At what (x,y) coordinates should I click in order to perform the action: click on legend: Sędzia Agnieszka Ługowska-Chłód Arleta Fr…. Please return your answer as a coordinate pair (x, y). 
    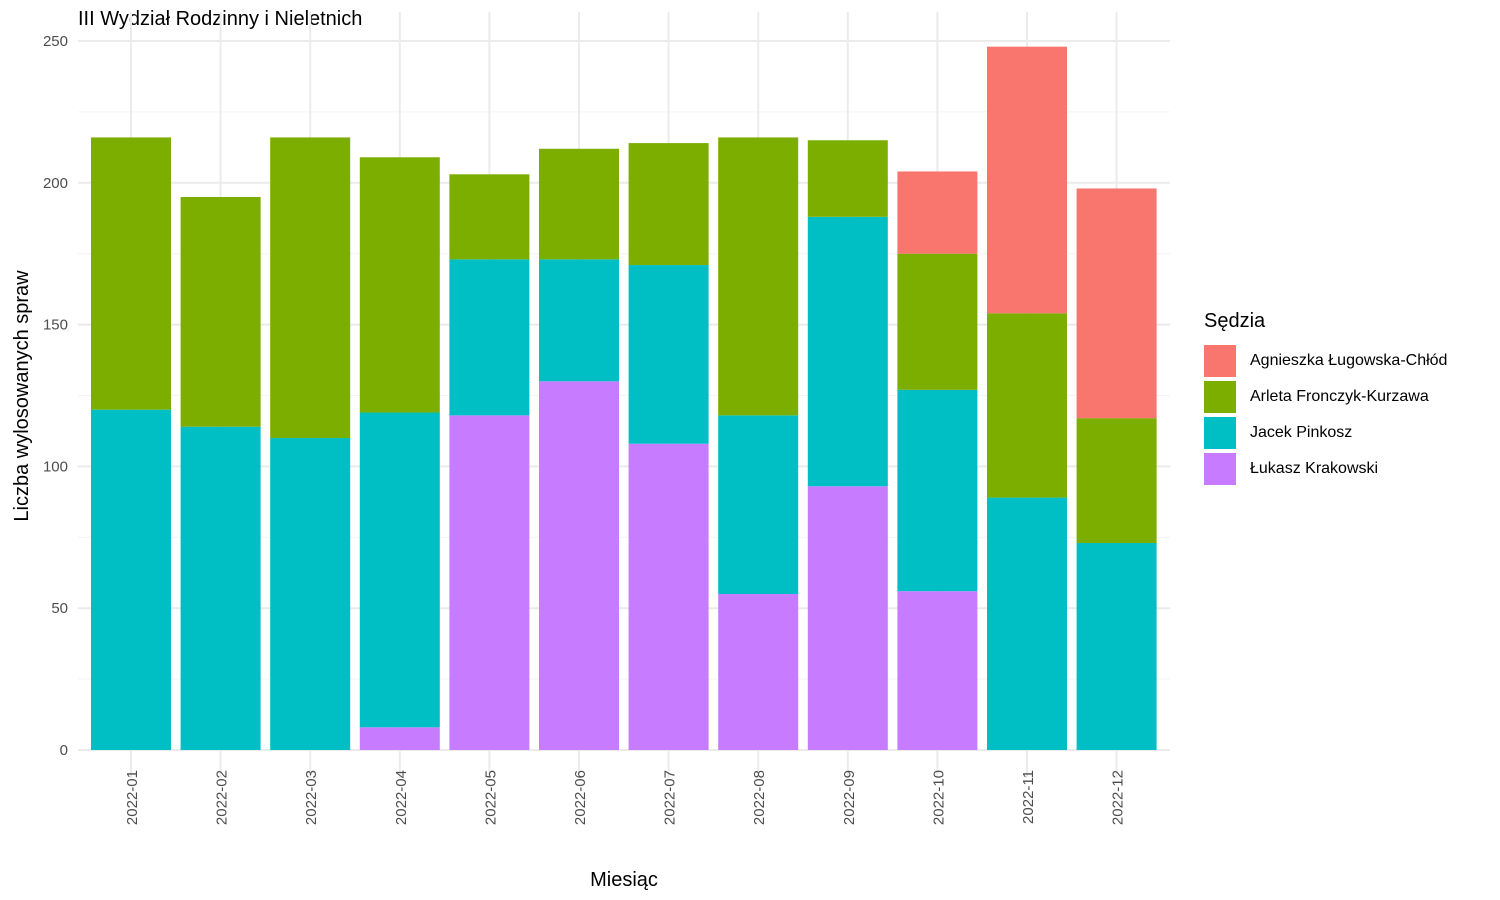
    Looking at the image, I should click on (1325, 398).